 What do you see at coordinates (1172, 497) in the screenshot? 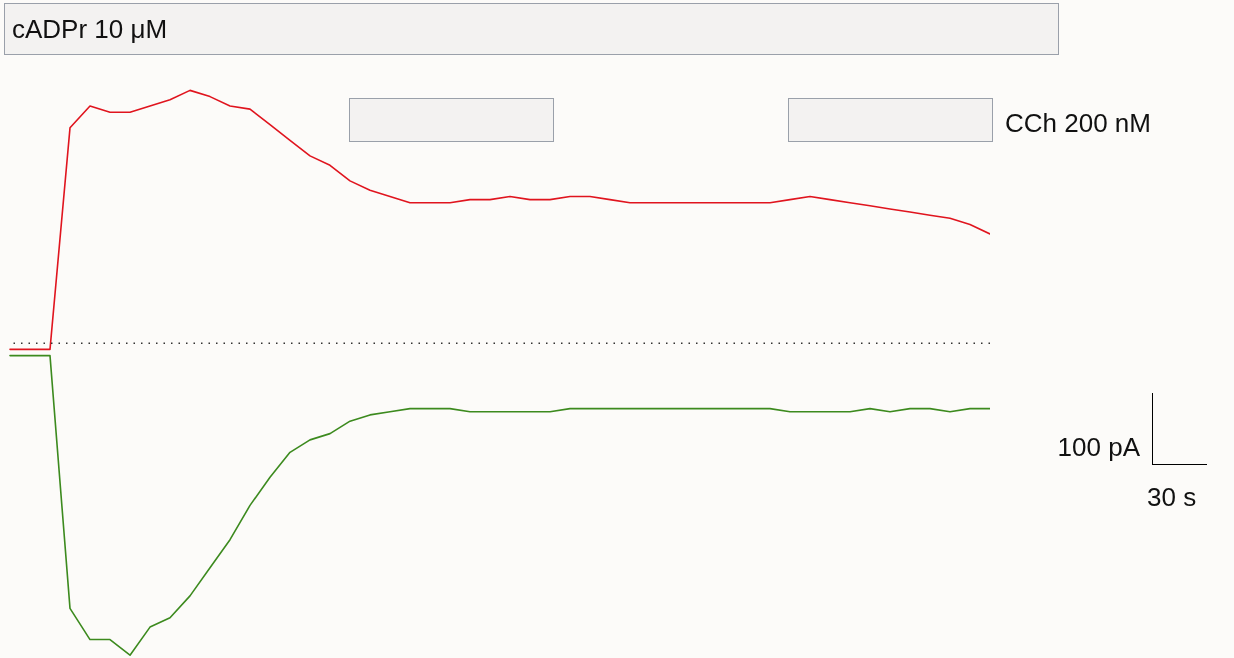
I see `text: 30 s` at bounding box center [1172, 497].